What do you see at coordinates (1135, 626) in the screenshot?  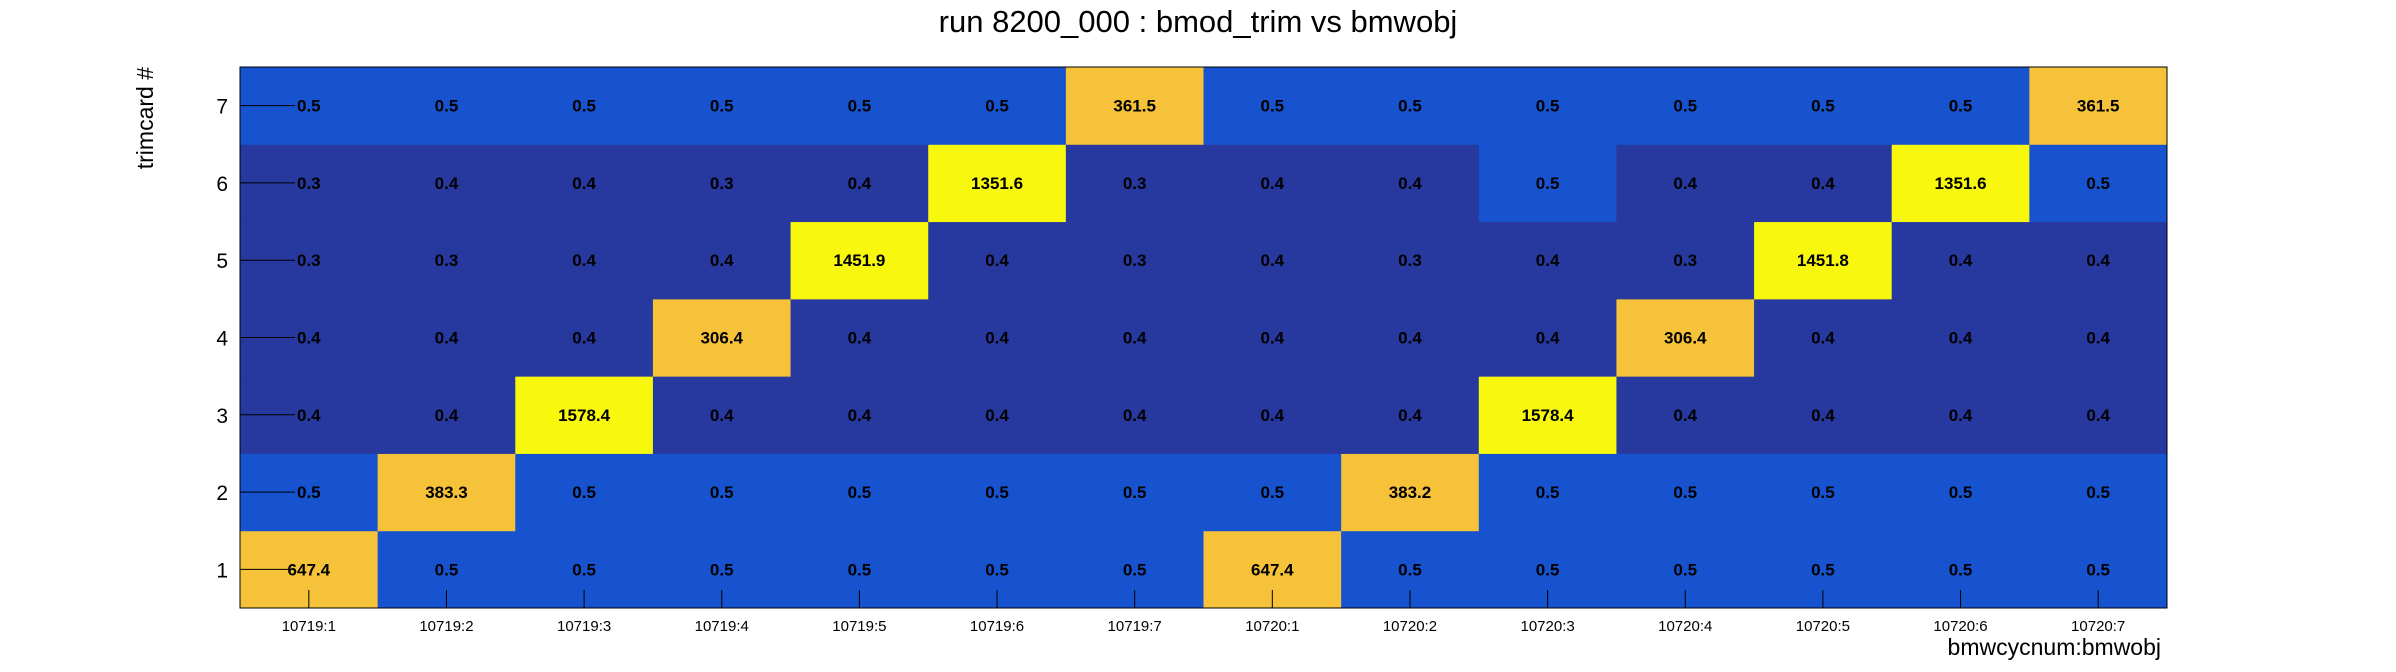 I see `x-tick-label: 10719:7` at bounding box center [1135, 626].